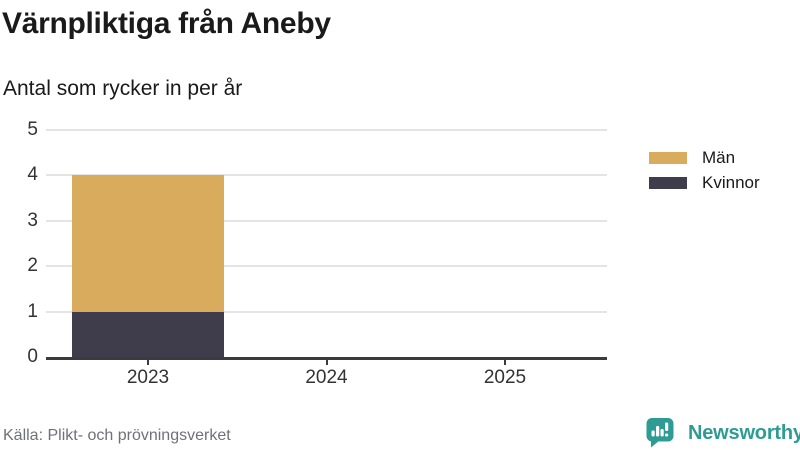 This screenshot has width=800, height=450. I want to click on y-axis-tick-label: 3, so click(32, 220).